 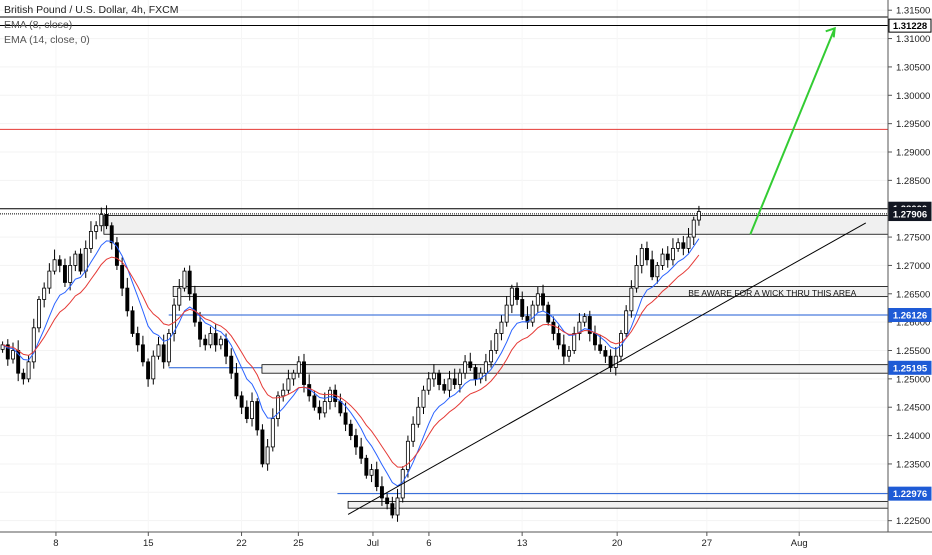 I want to click on price-label: 1.27906, so click(x=910, y=215).